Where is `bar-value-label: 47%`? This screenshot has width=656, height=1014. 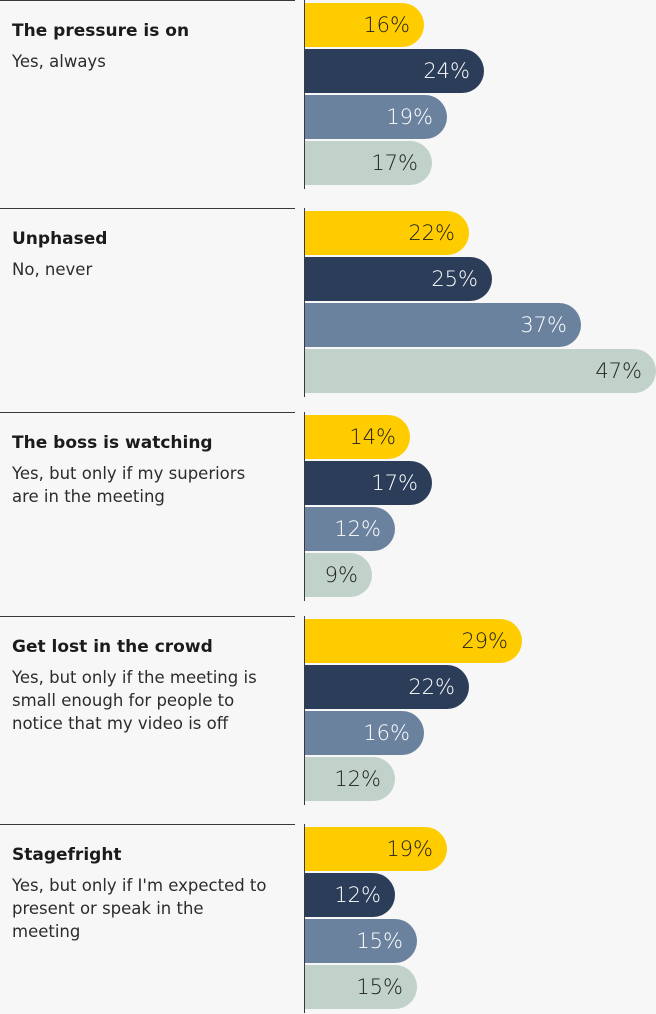 bar-value-label: 47% is located at coordinates (618, 371).